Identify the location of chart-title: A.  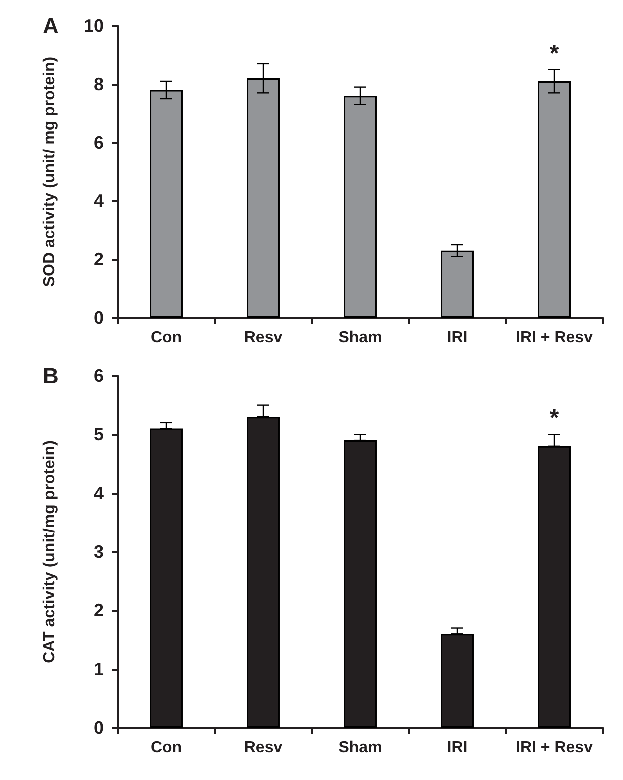
(51, 26).